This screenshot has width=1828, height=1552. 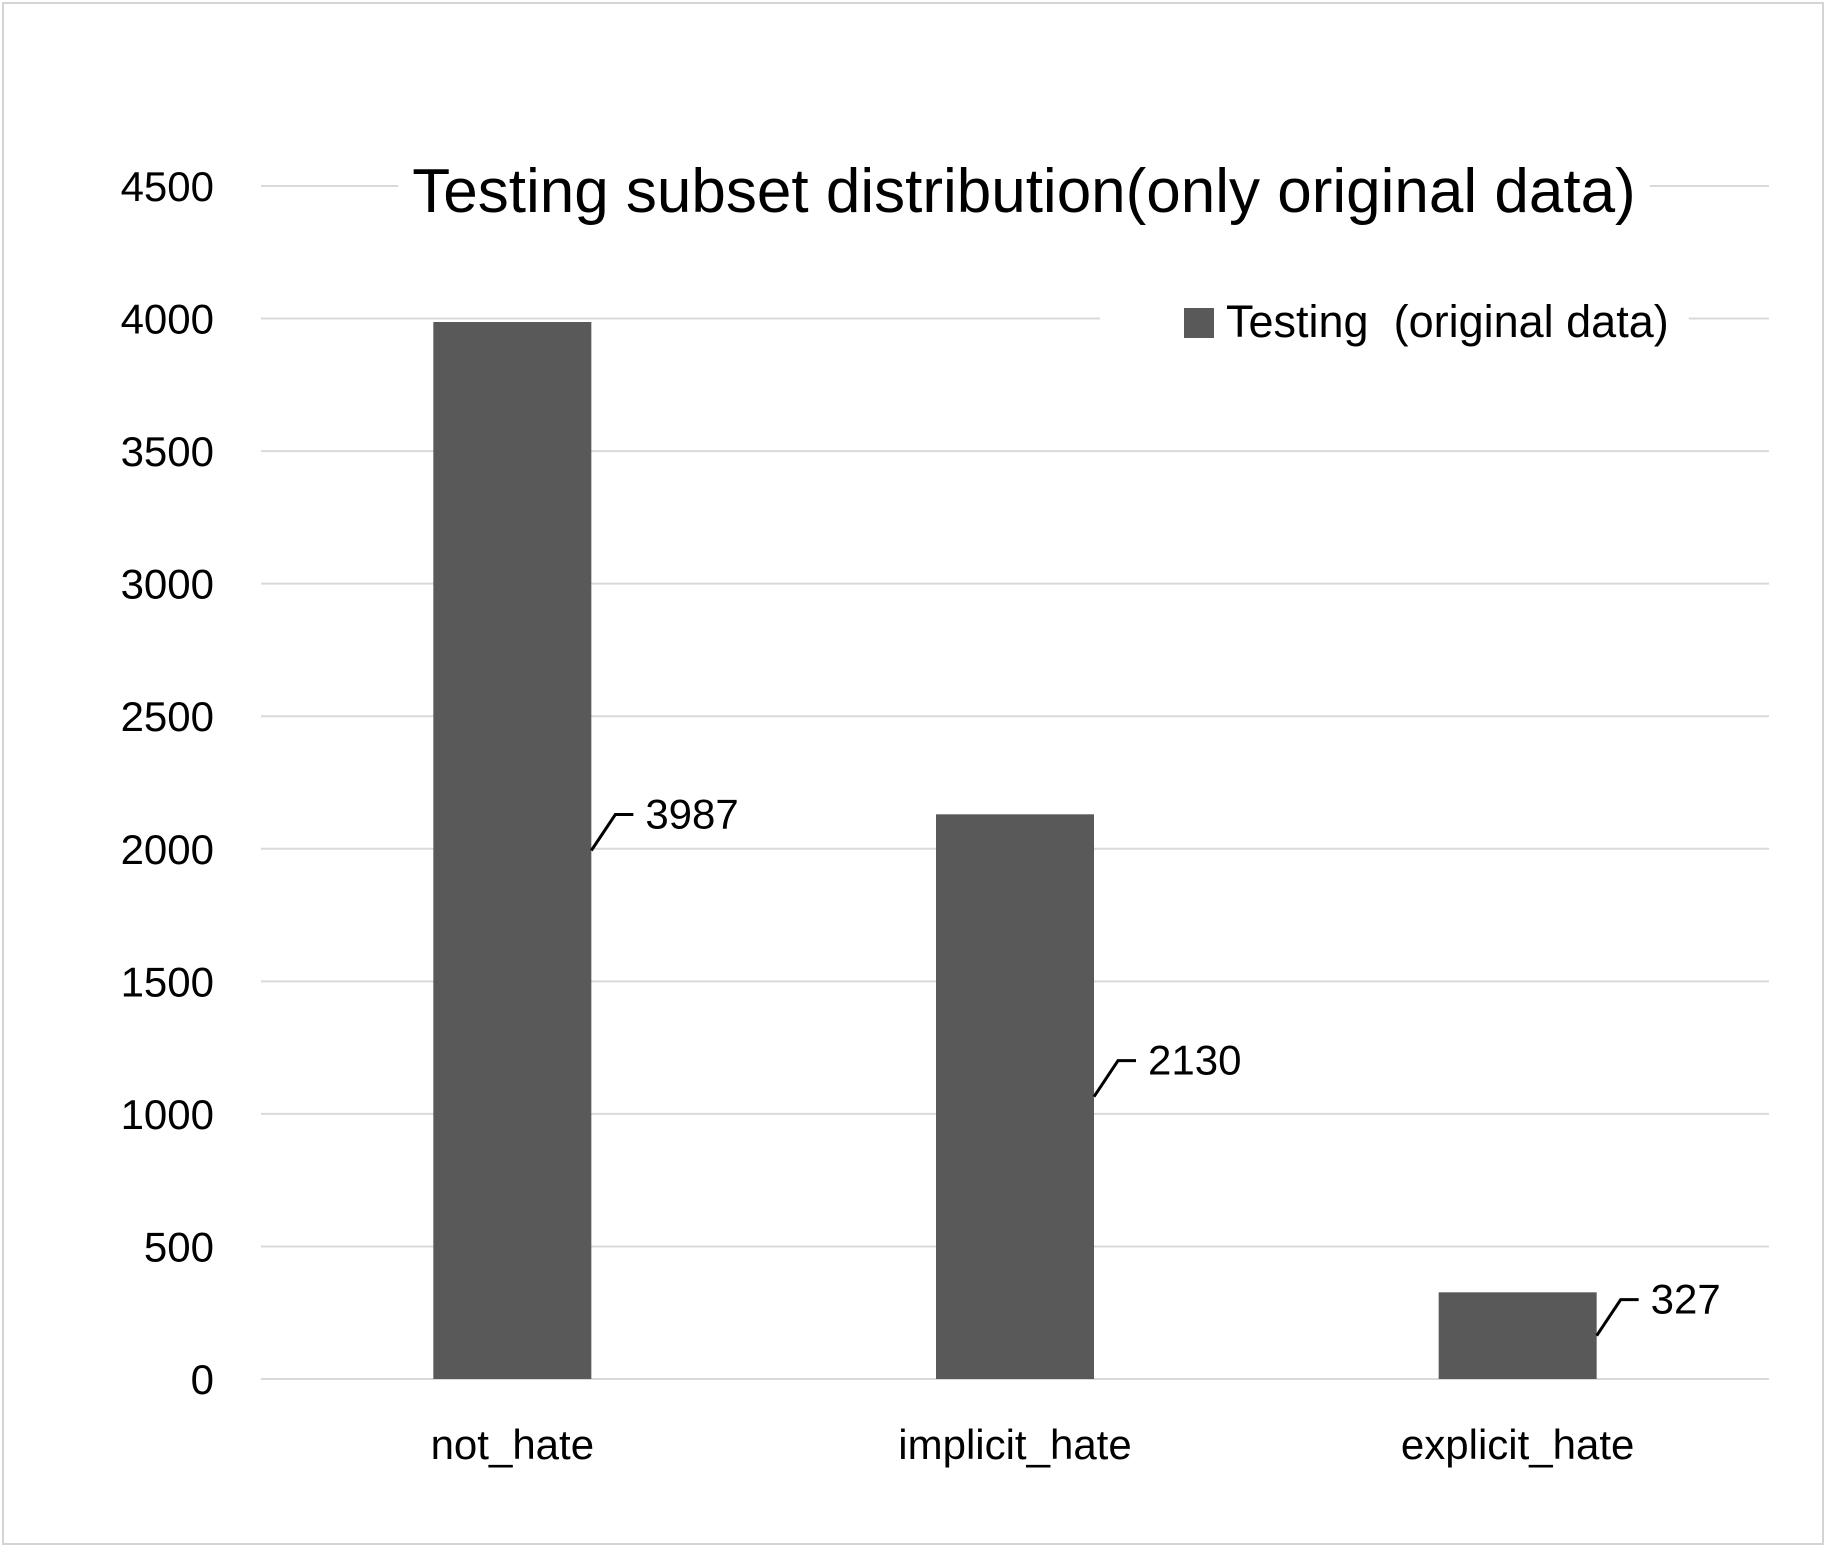 I want to click on x-tick-label: implicit_hate, so click(x=1014, y=1444).